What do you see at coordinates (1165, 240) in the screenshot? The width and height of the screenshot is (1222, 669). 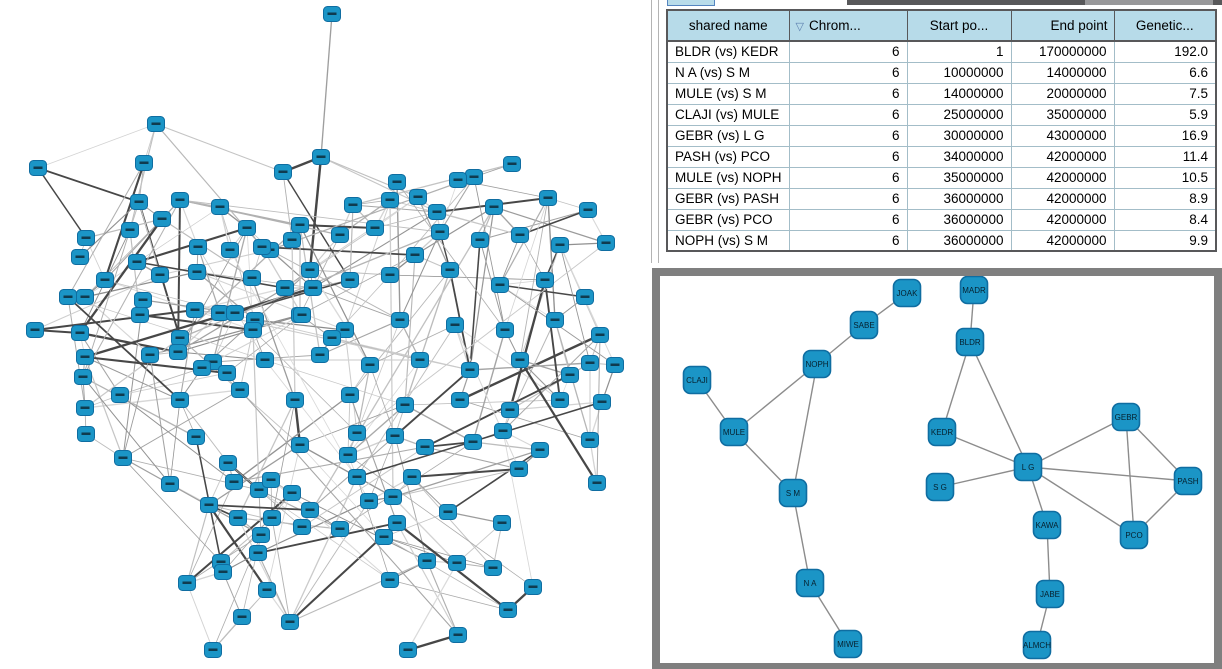 I see `table-cell: 9.9` at bounding box center [1165, 240].